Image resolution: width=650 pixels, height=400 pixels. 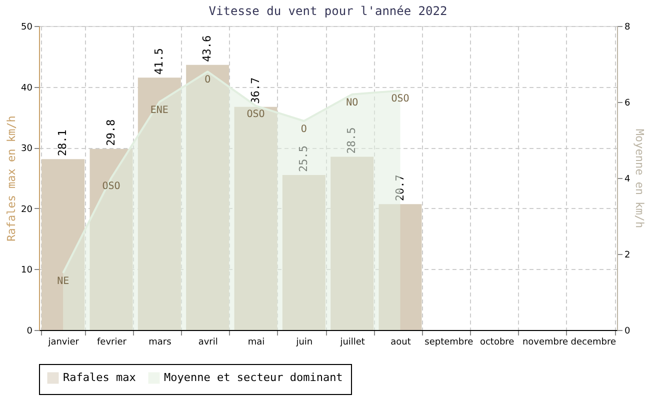 I want to click on x-tick-label: aout, so click(x=401, y=343).